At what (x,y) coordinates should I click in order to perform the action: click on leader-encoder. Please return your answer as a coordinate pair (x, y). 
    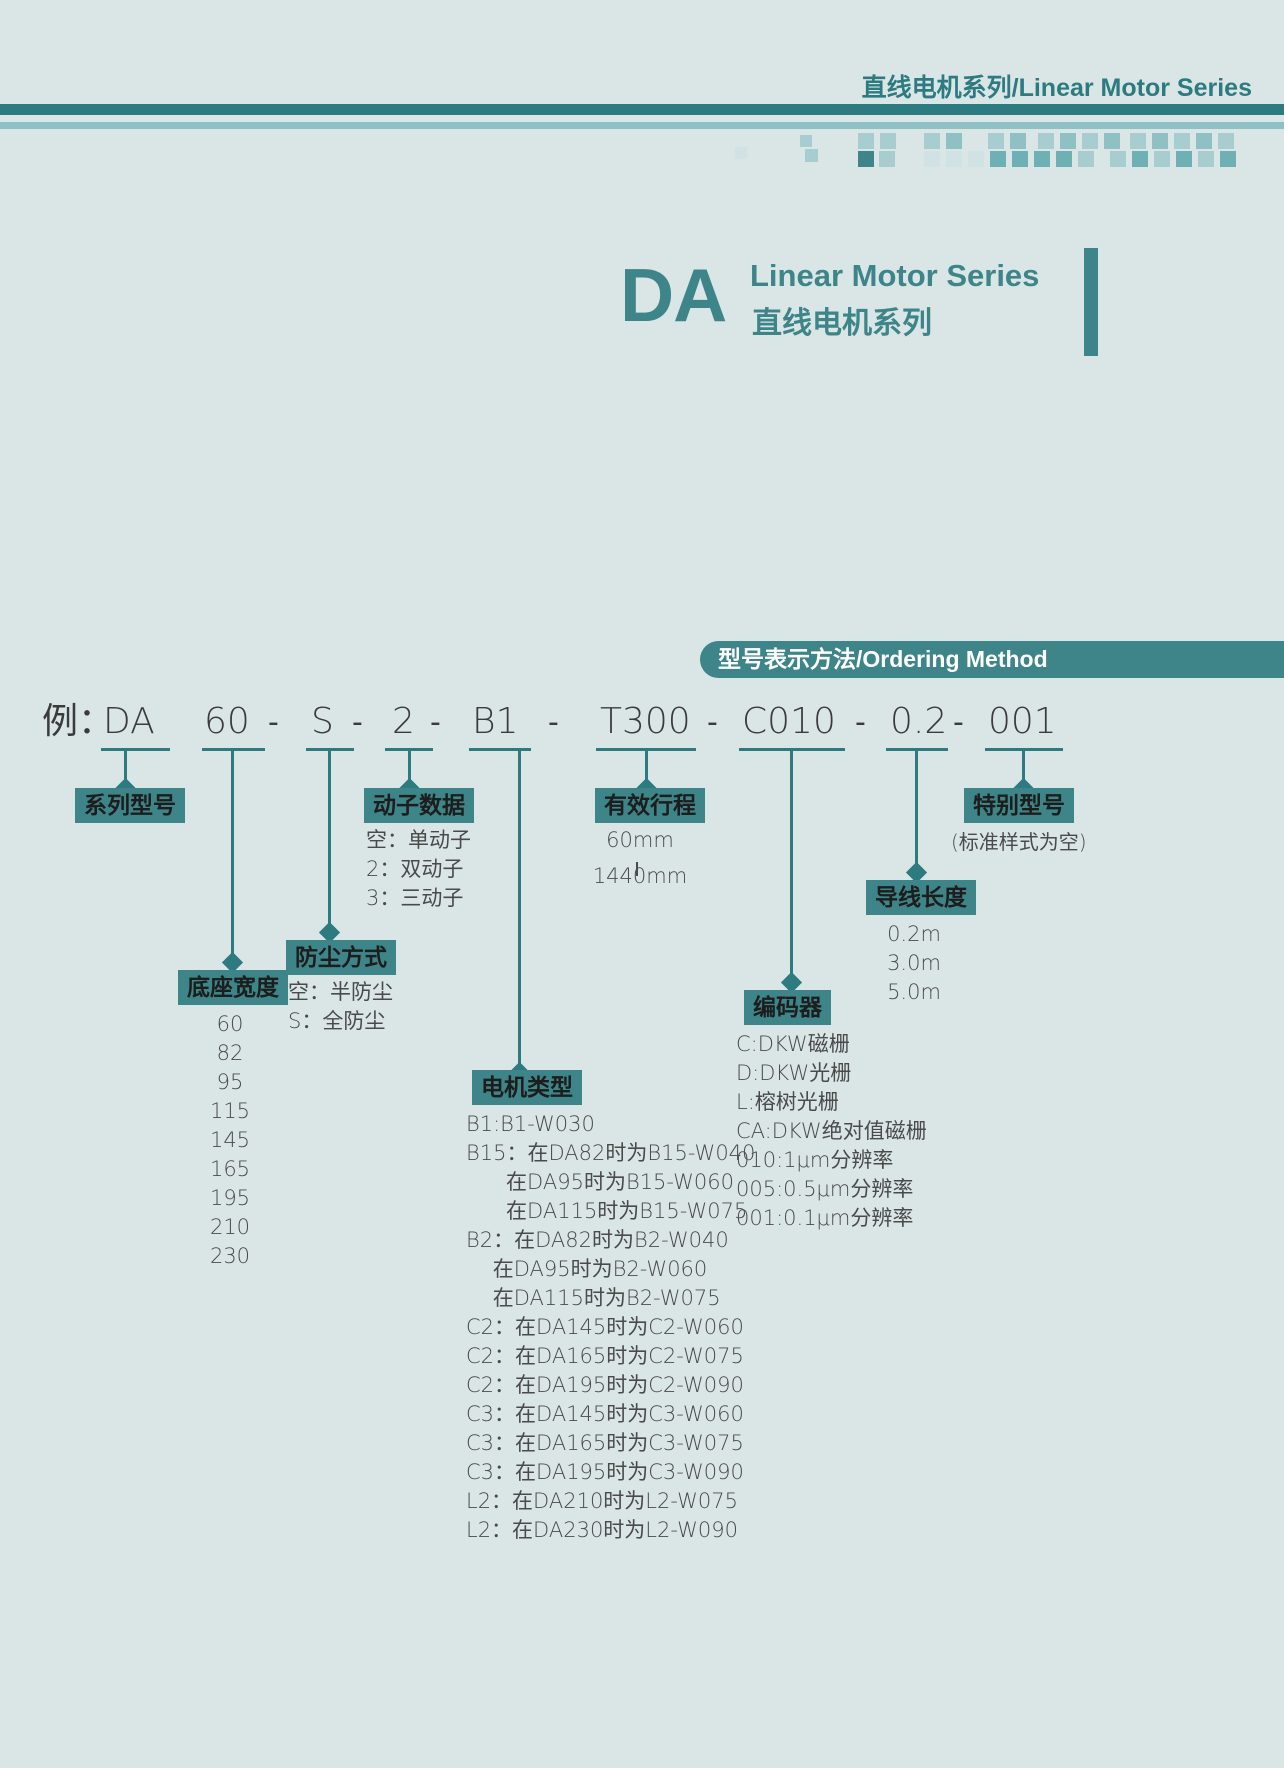
    Looking at the image, I should click on (791, 866).